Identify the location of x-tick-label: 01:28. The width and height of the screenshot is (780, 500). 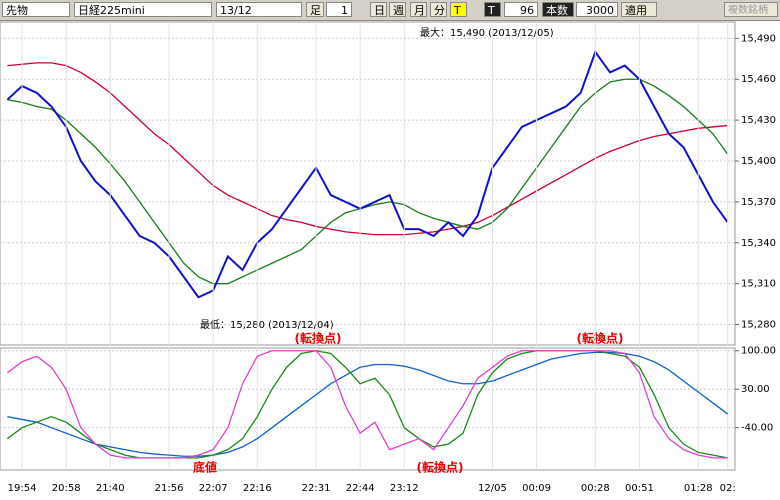
(698, 488).